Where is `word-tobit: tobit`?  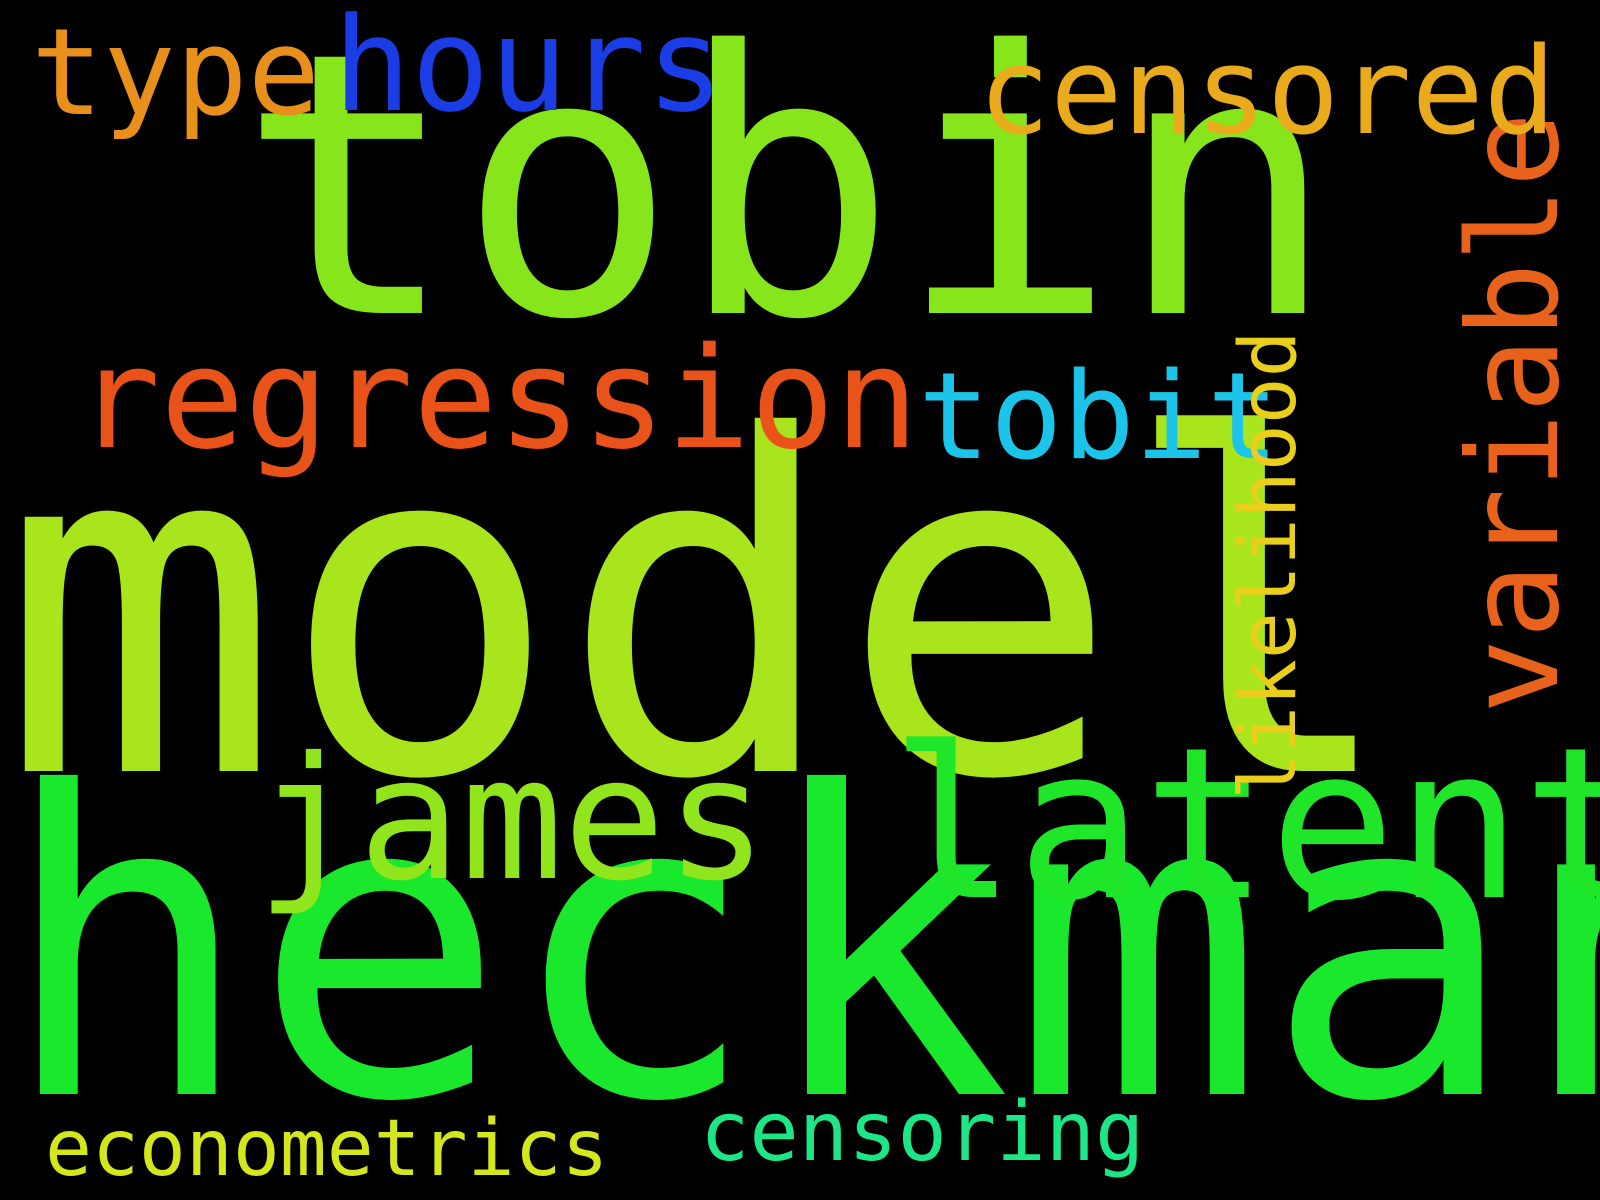 word-tobit: tobit is located at coordinates (1099, 417).